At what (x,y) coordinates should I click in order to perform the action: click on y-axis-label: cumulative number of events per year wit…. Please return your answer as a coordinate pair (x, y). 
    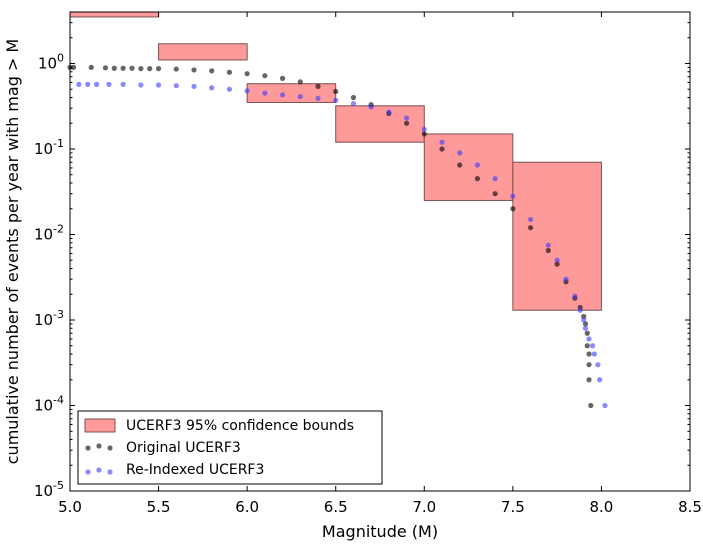
    Looking at the image, I should click on (12, 251).